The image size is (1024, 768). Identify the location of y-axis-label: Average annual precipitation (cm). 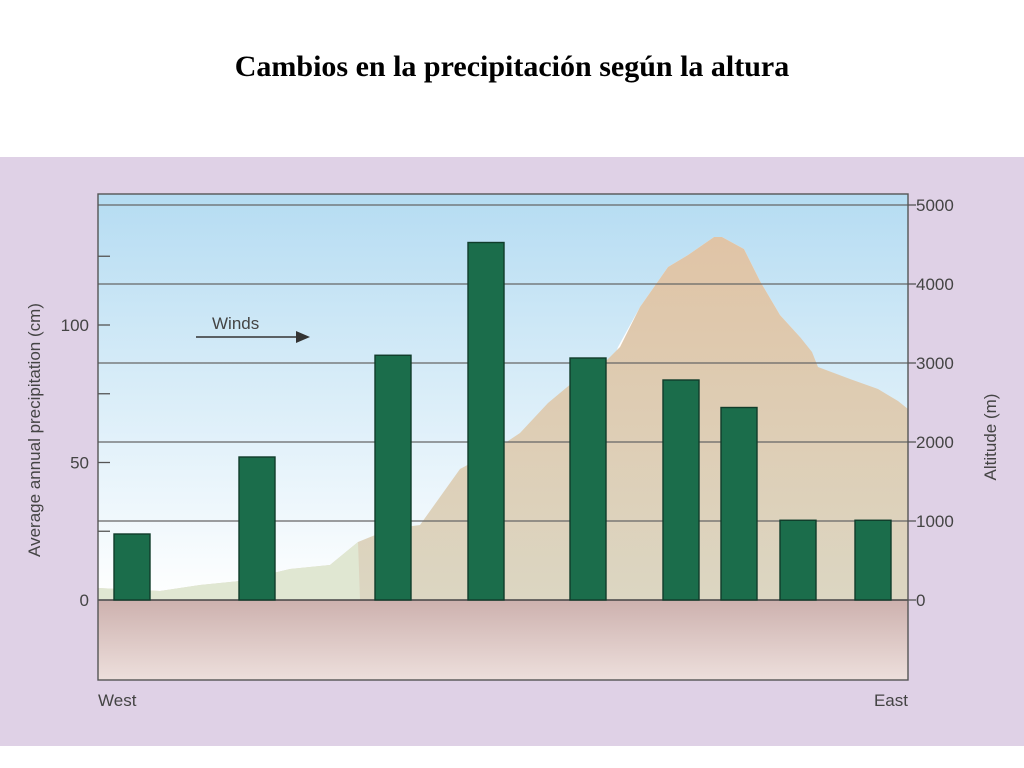
(34, 430).